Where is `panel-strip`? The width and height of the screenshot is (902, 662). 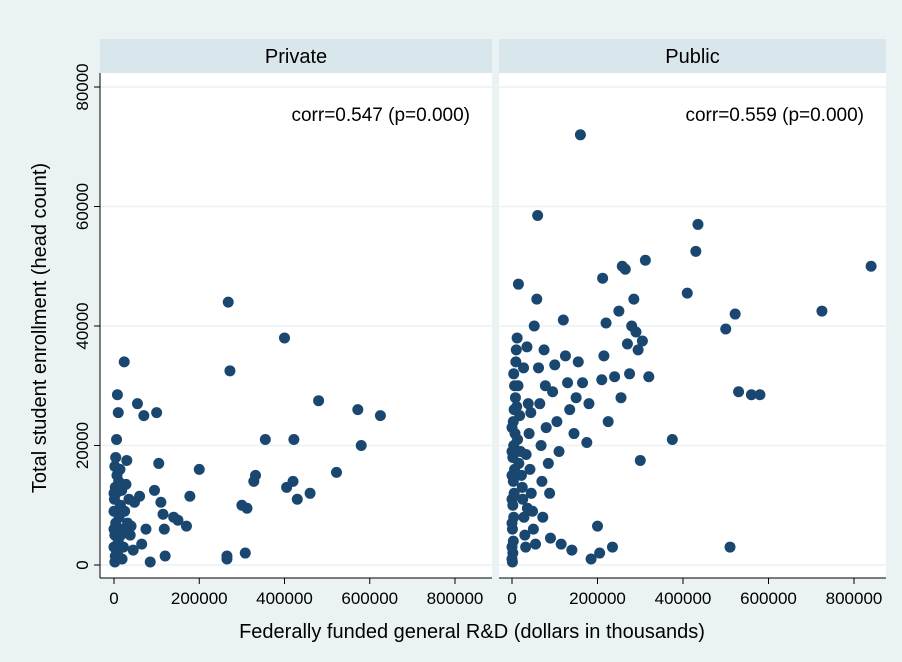
panel-strip is located at coordinates (692, 56).